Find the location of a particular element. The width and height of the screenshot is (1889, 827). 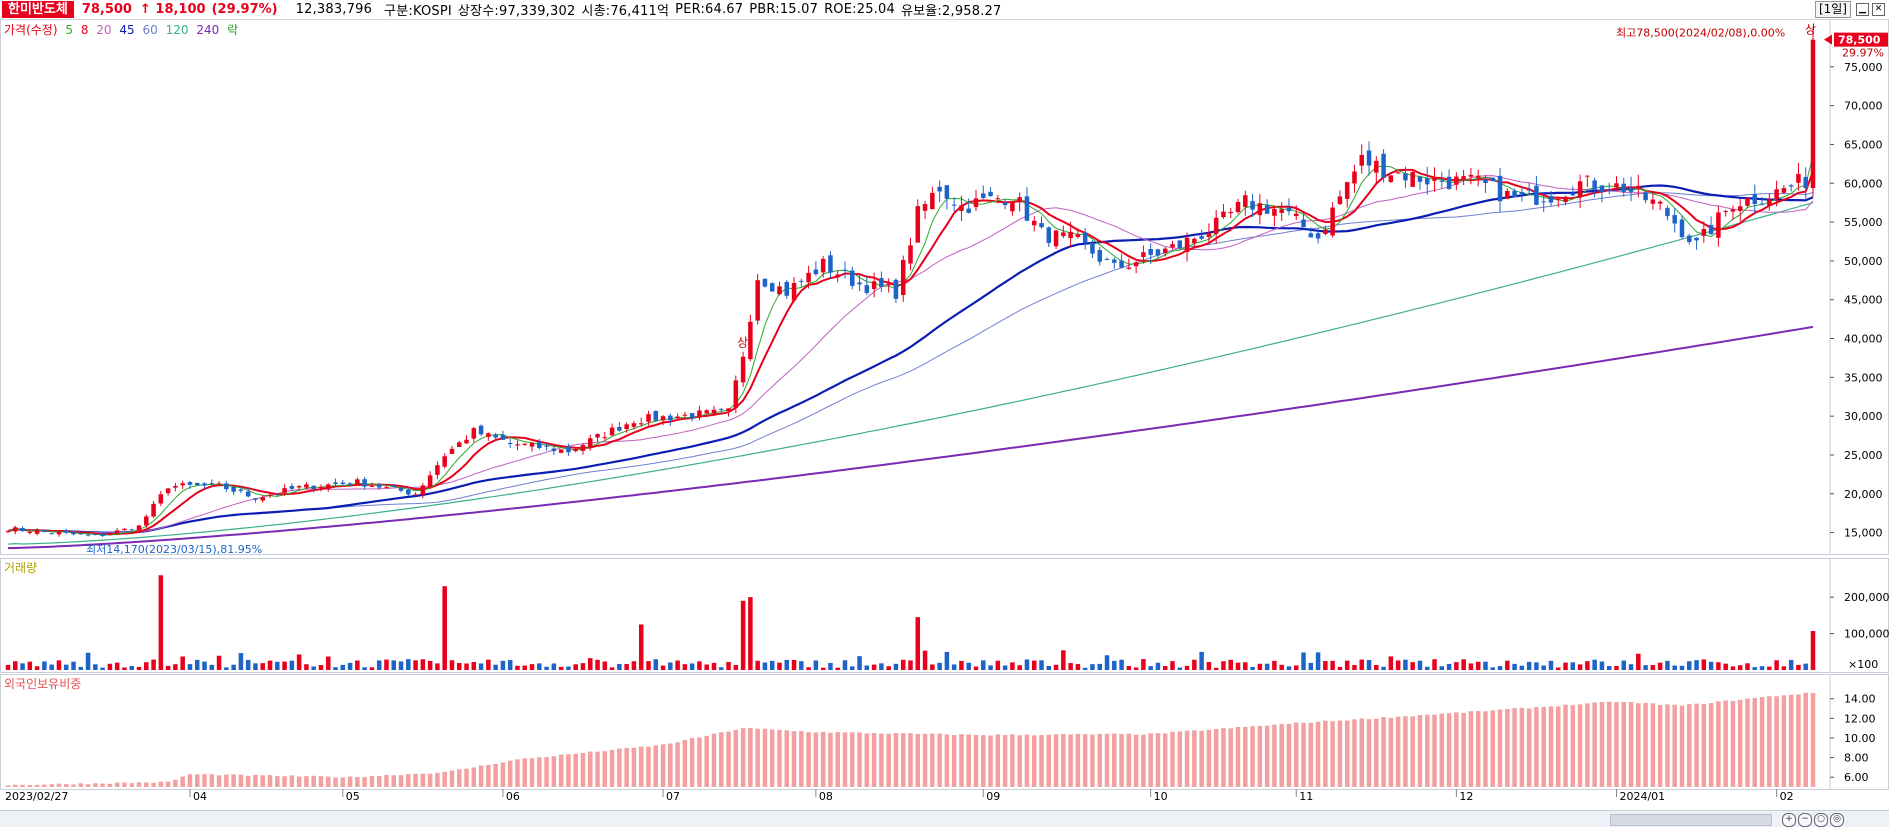

legend-ma5: 5 is located at coordinates (69, 30).